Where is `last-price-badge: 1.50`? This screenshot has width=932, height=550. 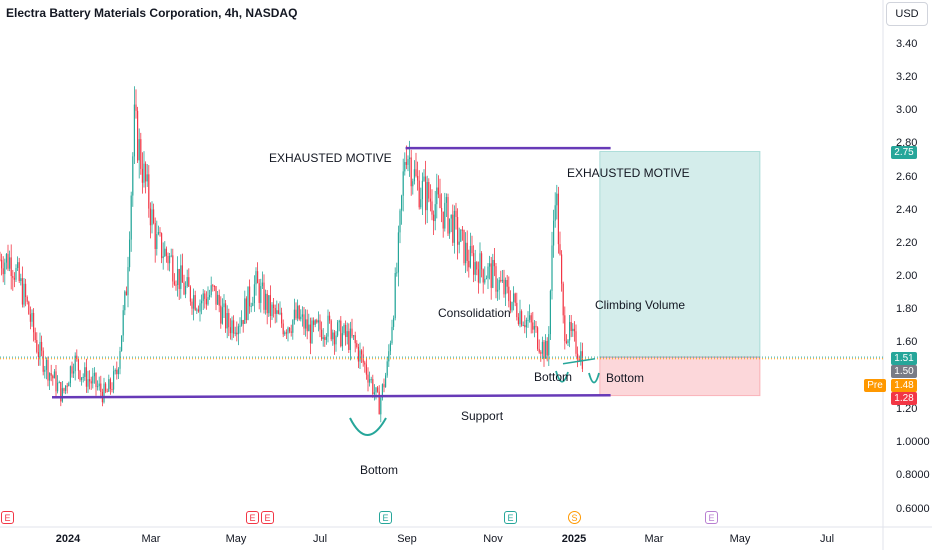 last-price-badge: 1.50 is located at coordinates (904, 371).